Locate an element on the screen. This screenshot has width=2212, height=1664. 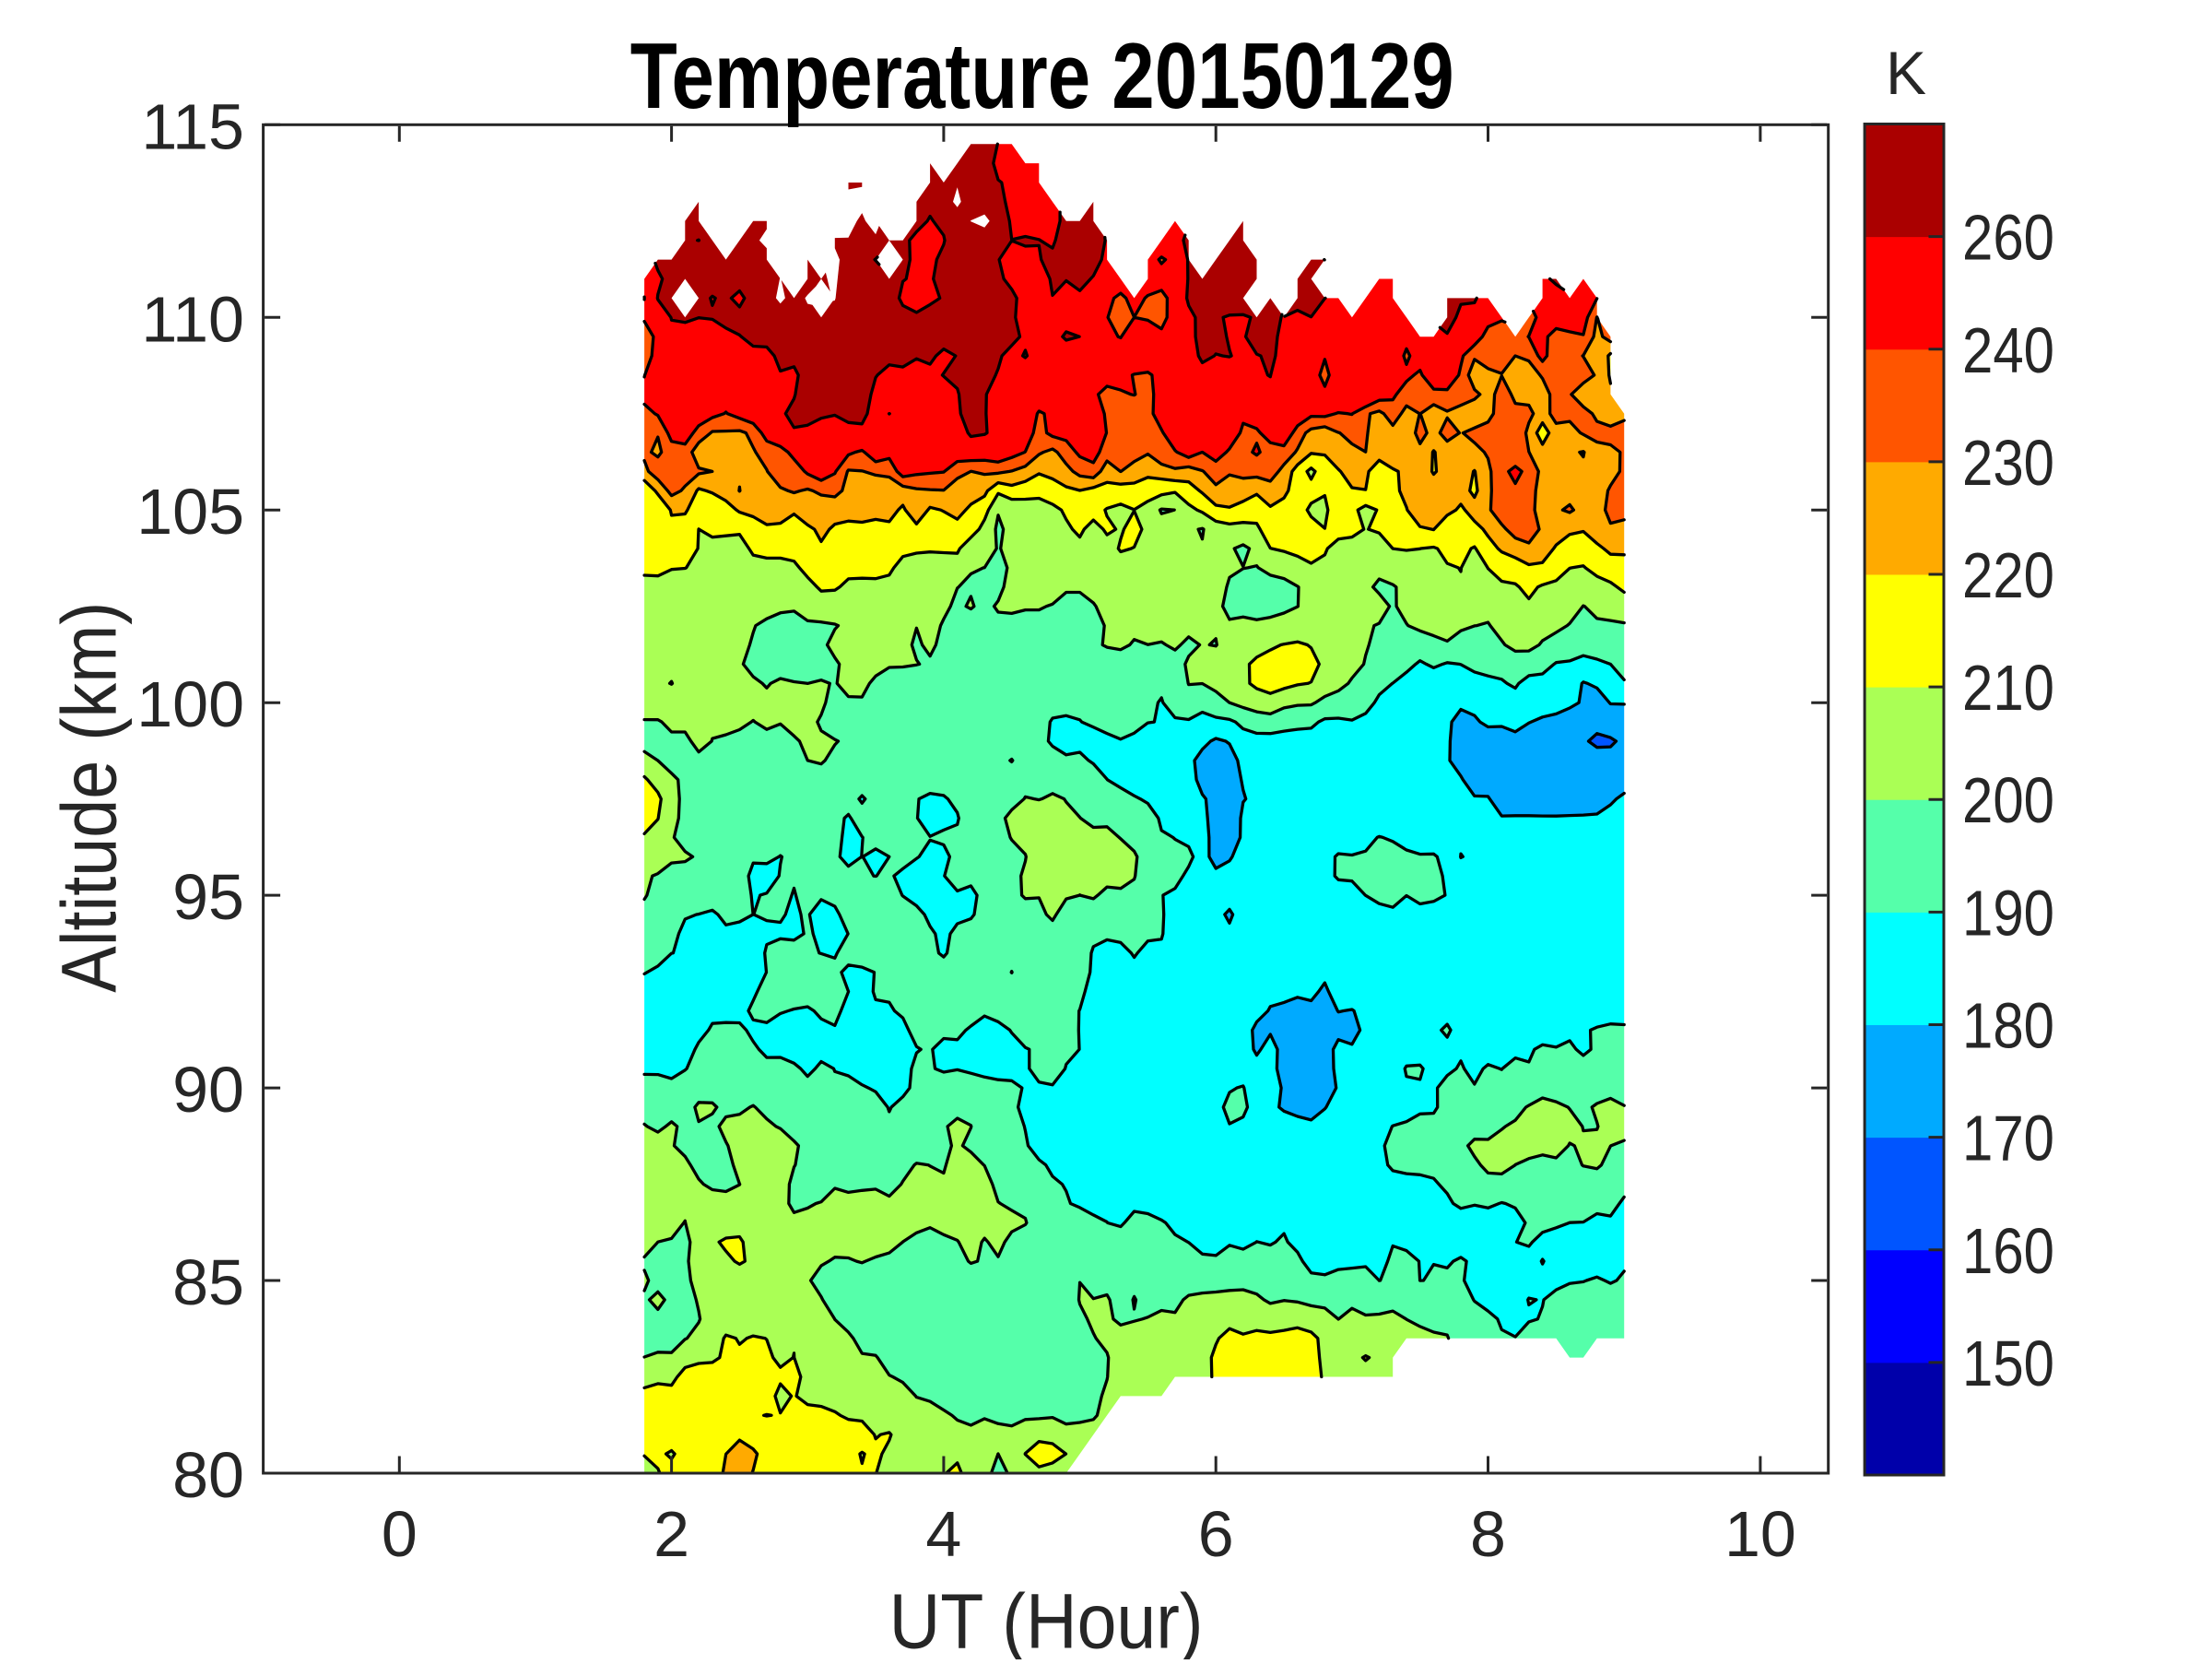
svg-text: 6 is located at coordinates (1216, 1534).